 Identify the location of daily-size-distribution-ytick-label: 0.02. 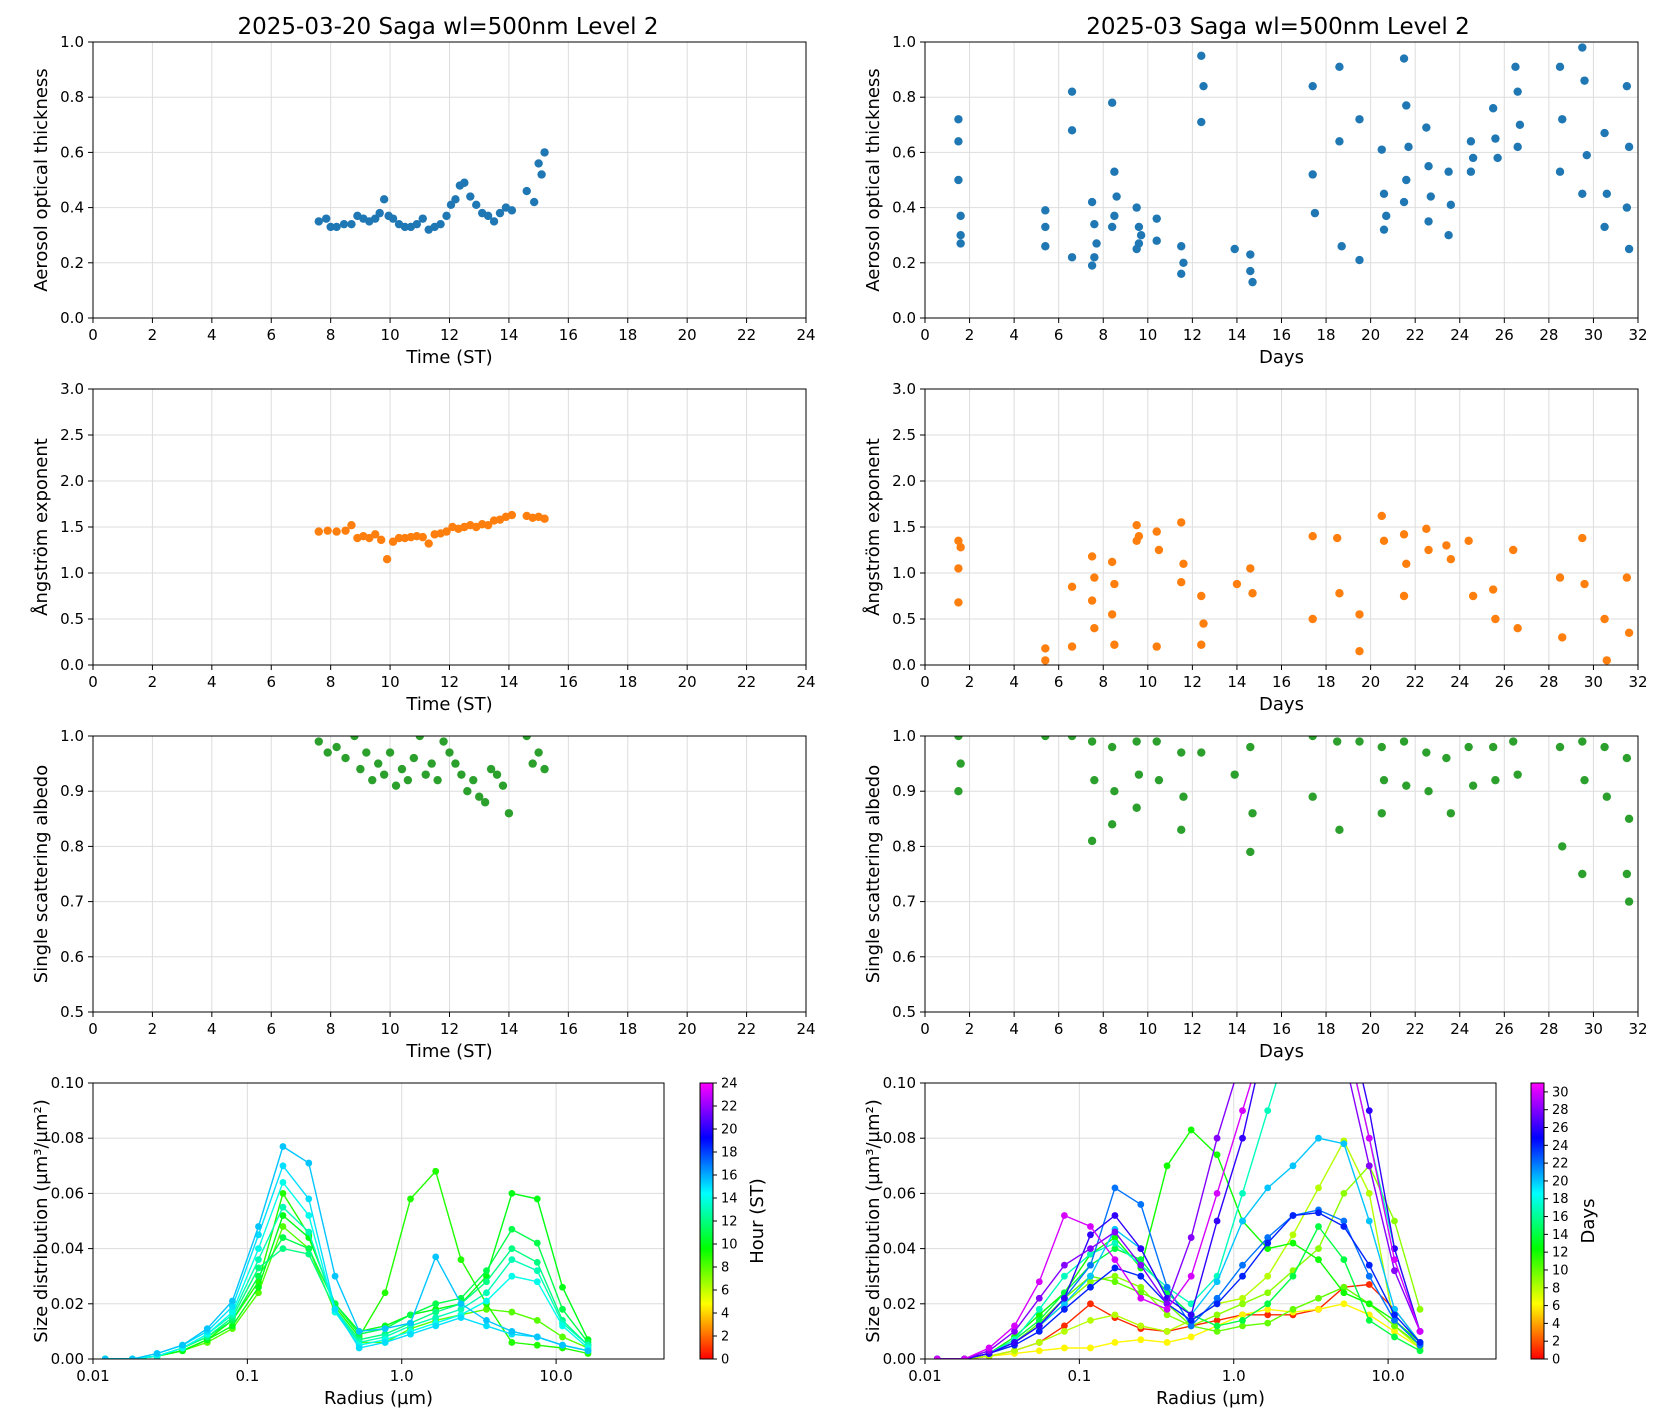
(67, 1304).